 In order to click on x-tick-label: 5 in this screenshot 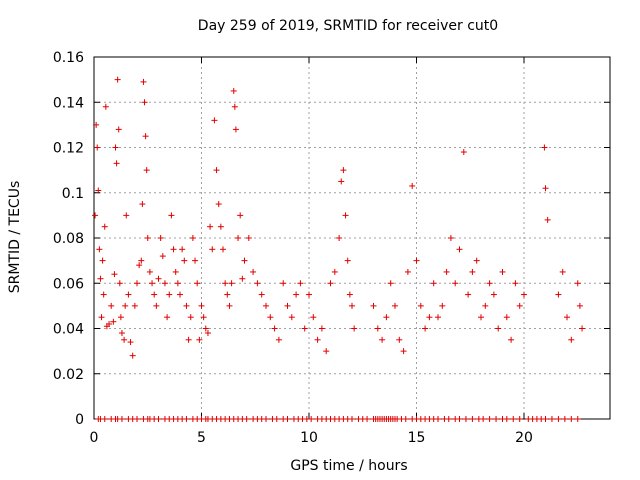, I will do `click(201, 438)`.